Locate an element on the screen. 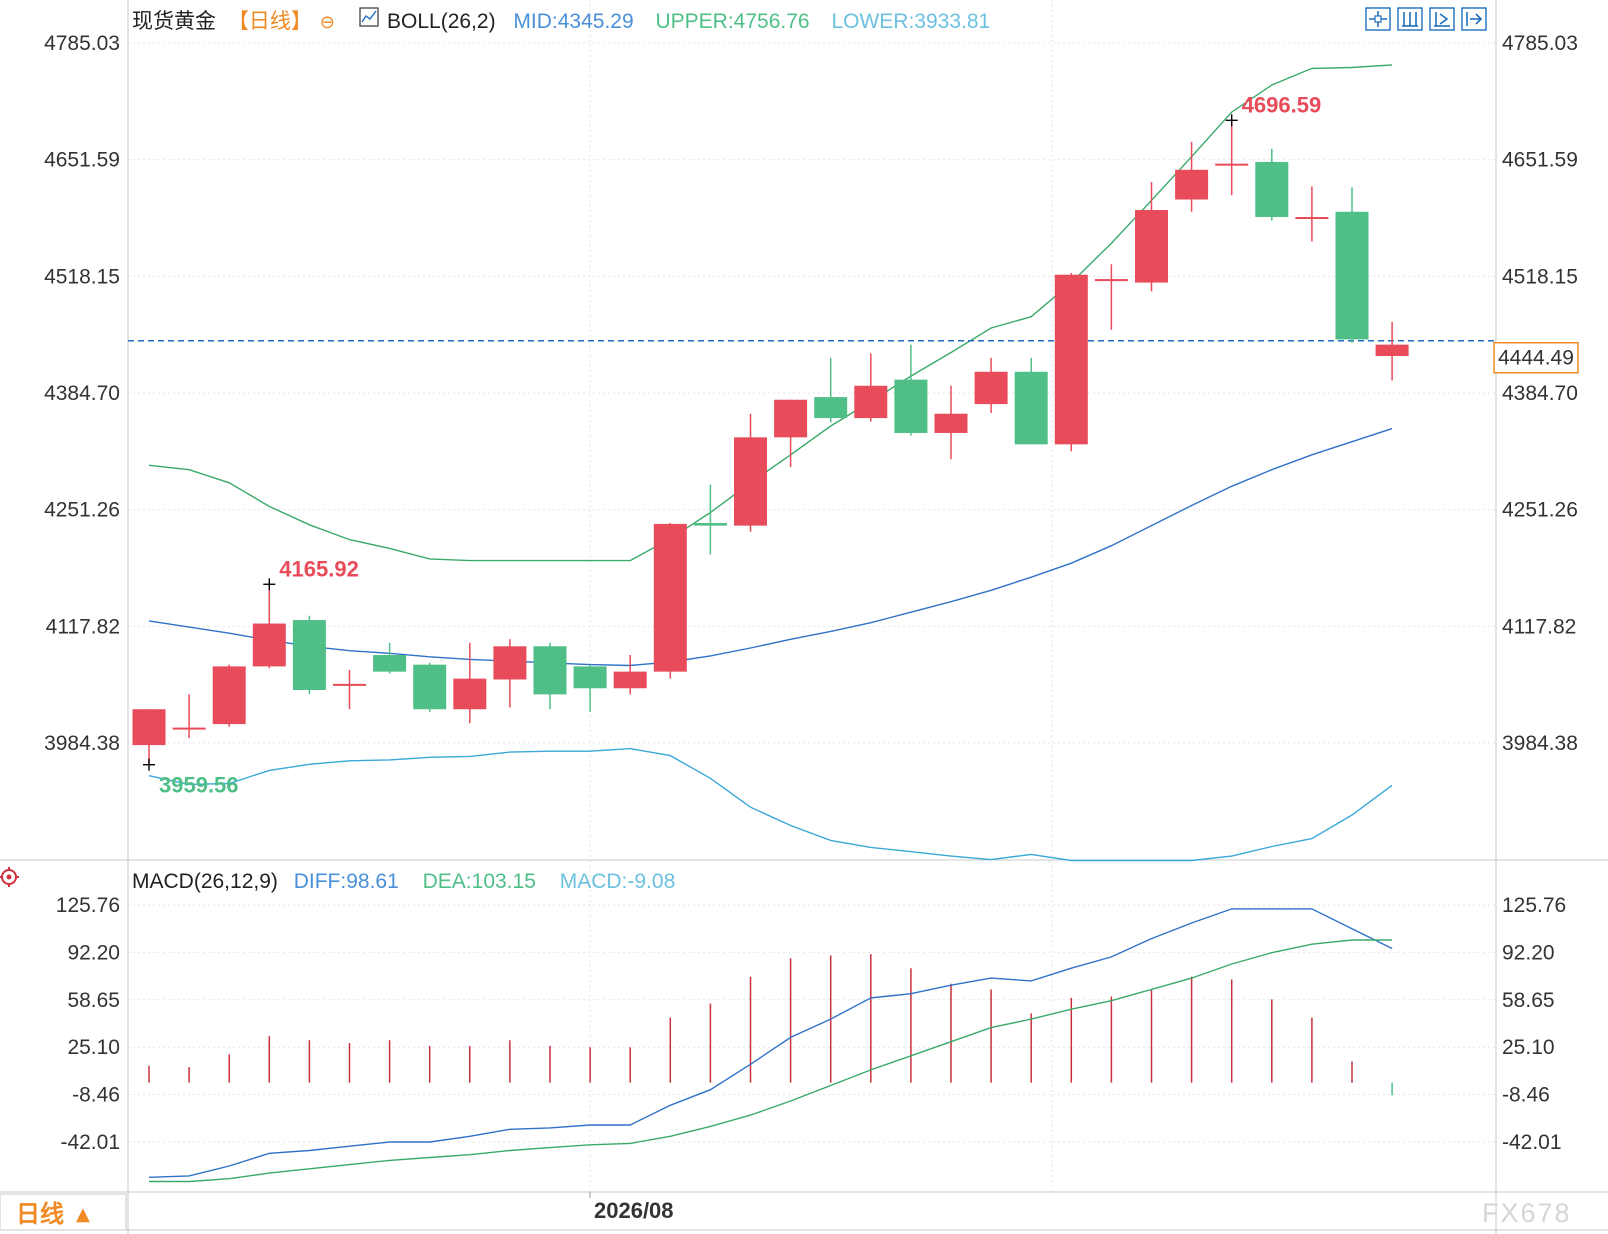 The width and height of the screenshot is (1608, 1234). scroll-right-icon is located at coordinates (1474, 19).